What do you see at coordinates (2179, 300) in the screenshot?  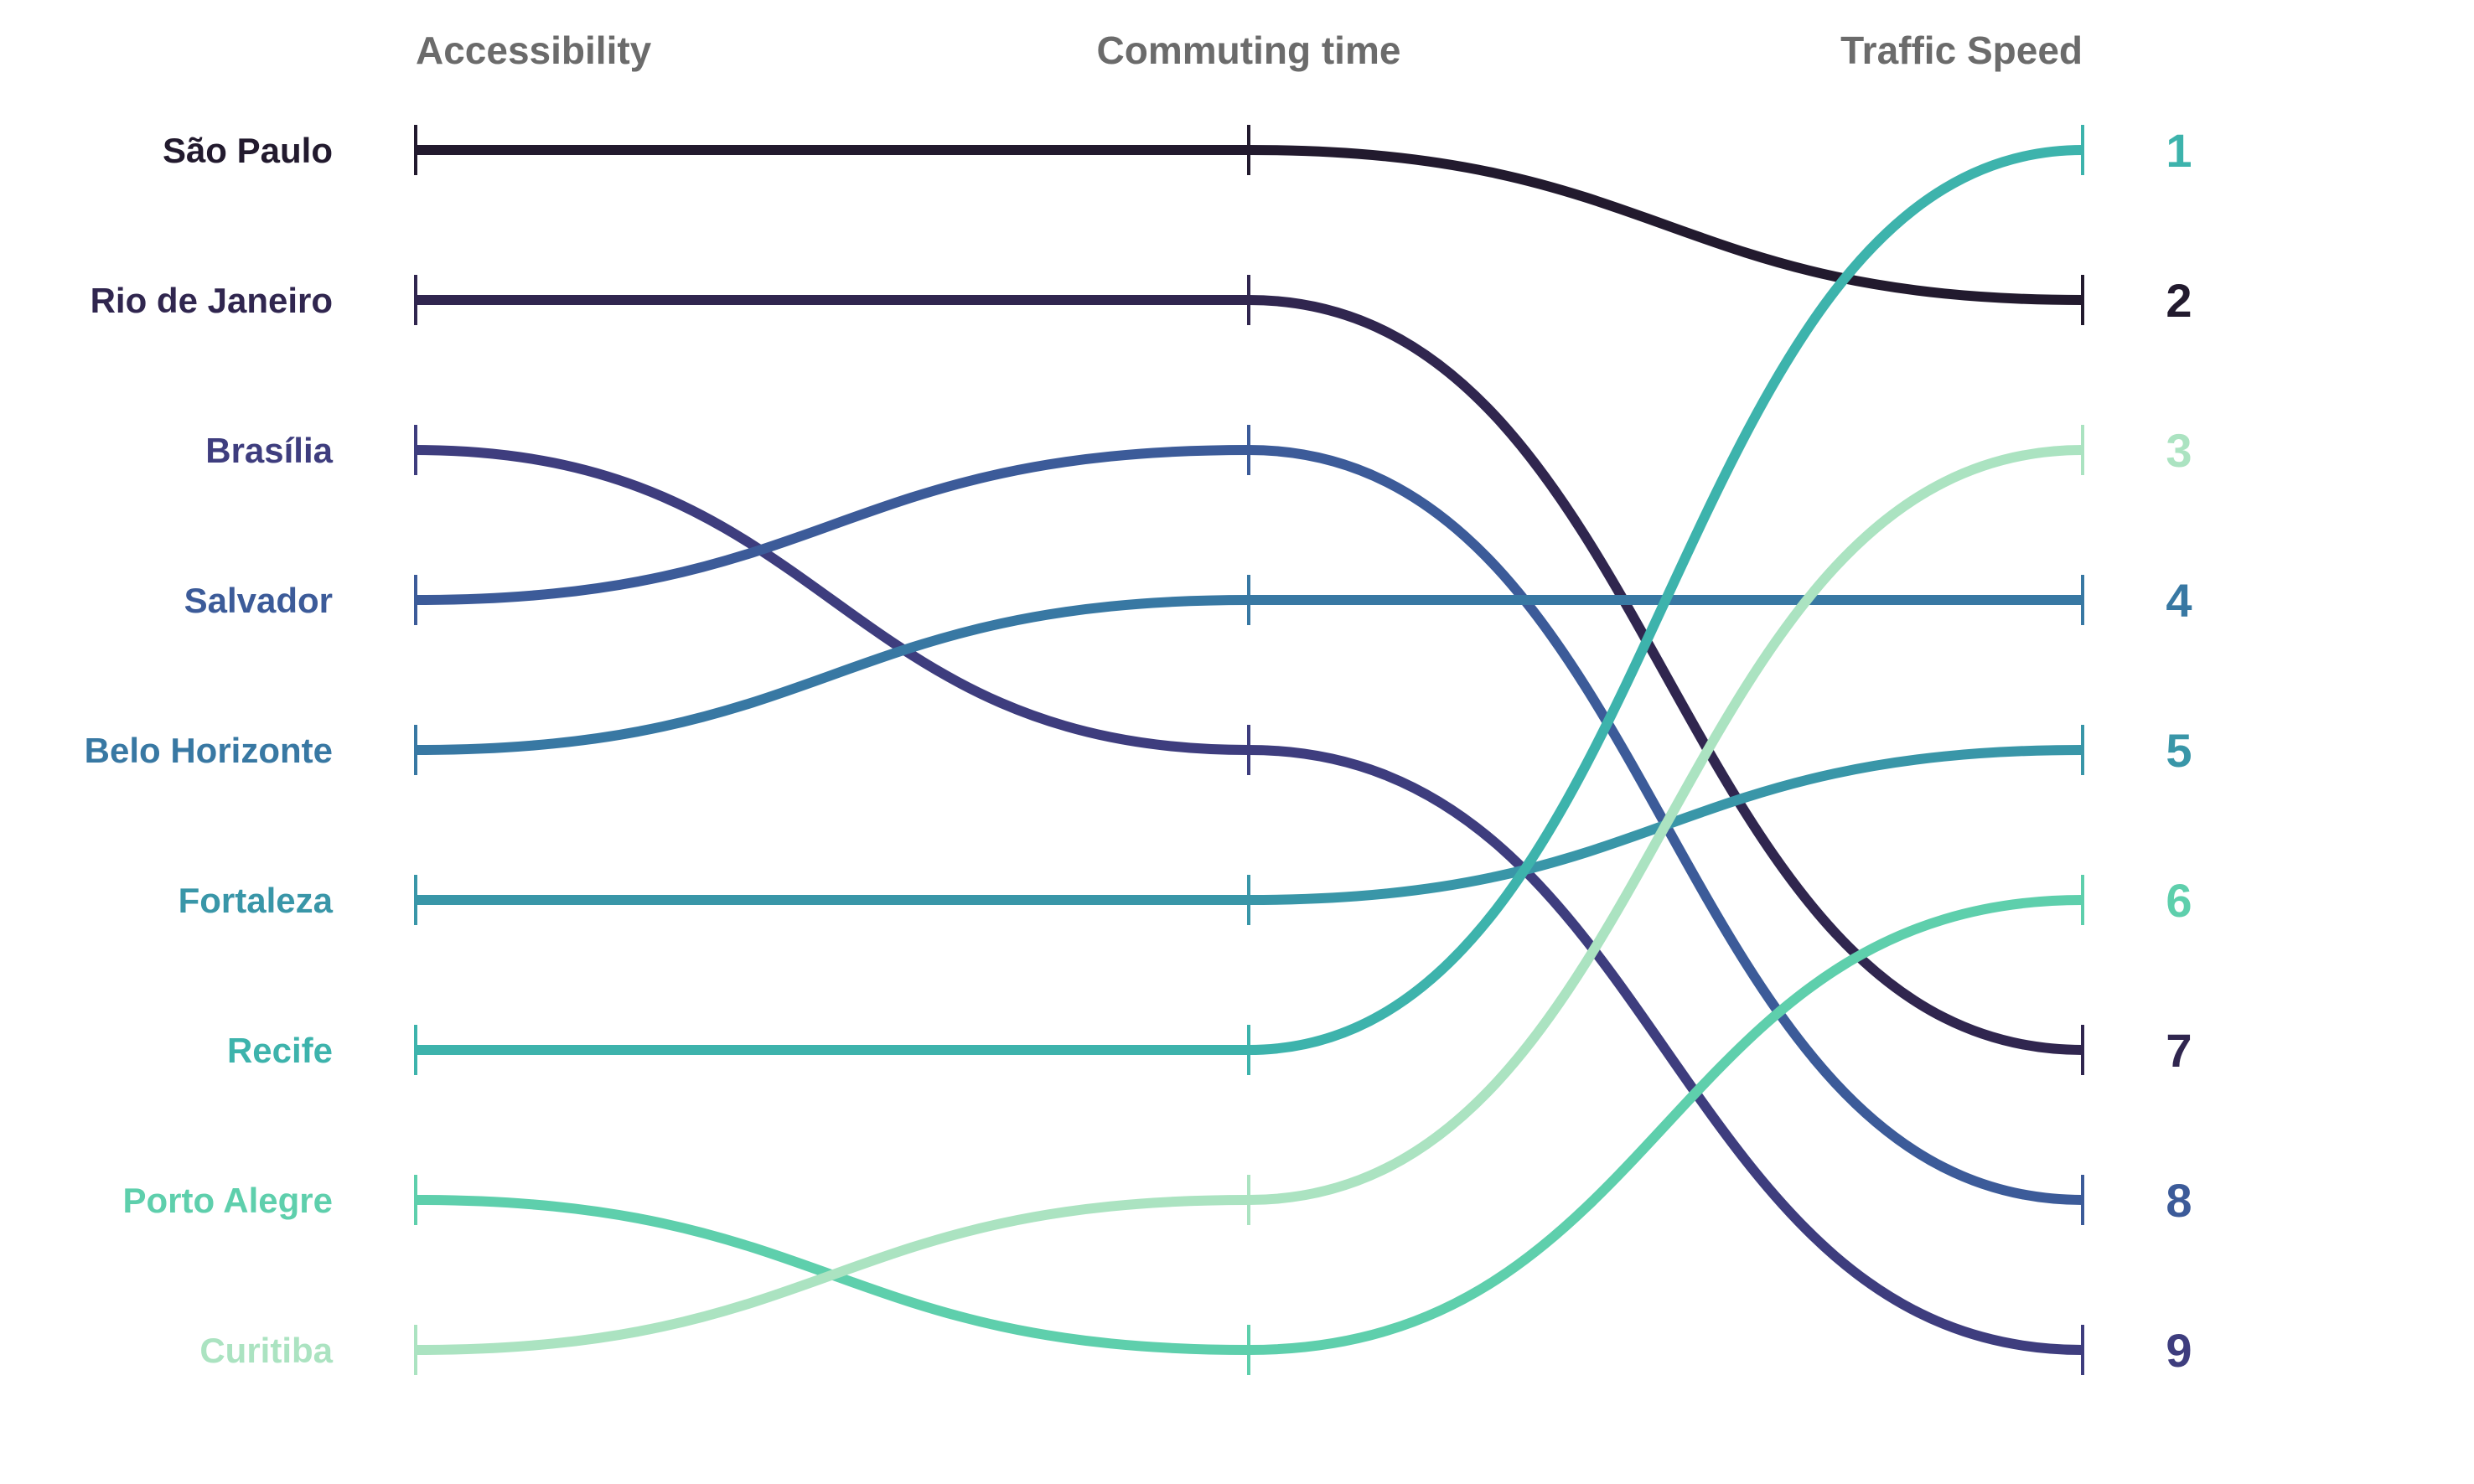 I see `rank-label: 2` at bounding box center [2179, 300].